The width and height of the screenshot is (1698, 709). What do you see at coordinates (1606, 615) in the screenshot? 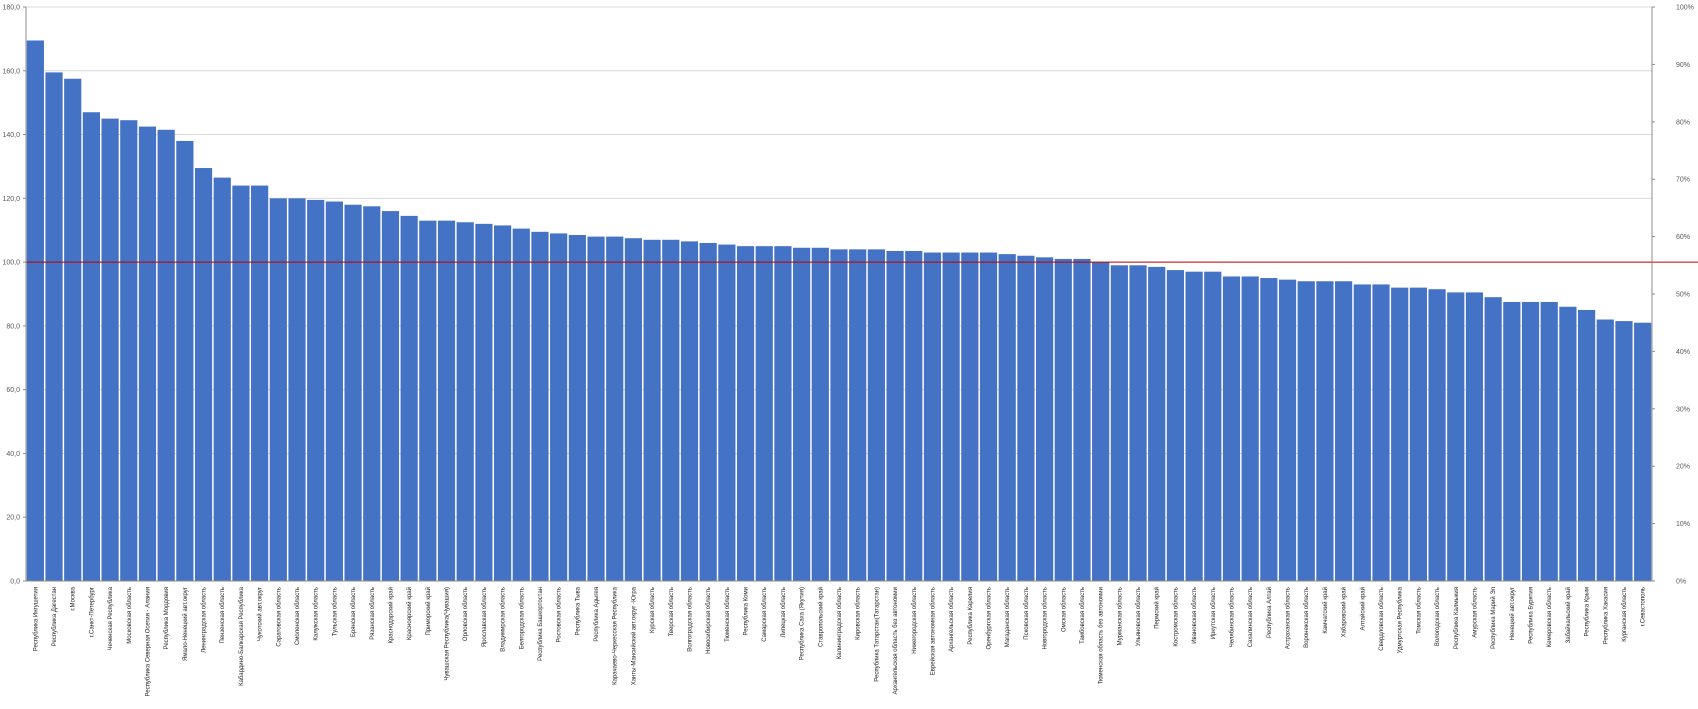
I see `category-label: Республика Хакасия` at bounding box center [1606, 615].